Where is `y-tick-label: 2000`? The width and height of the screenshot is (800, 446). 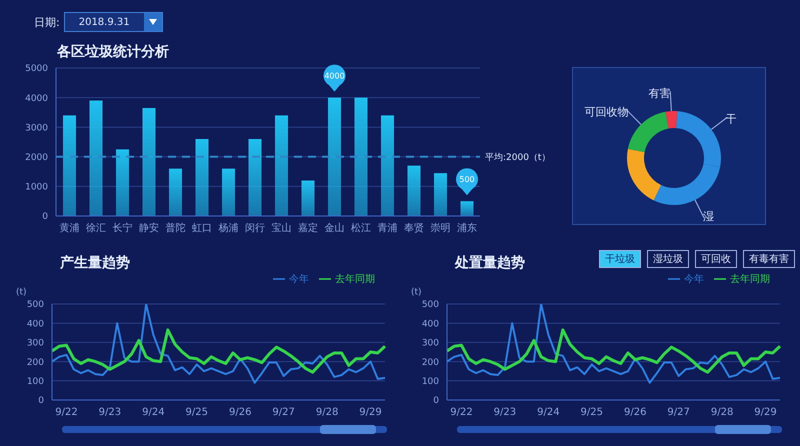 y-tick-label: 2000 is located at coordinates (36, 157).